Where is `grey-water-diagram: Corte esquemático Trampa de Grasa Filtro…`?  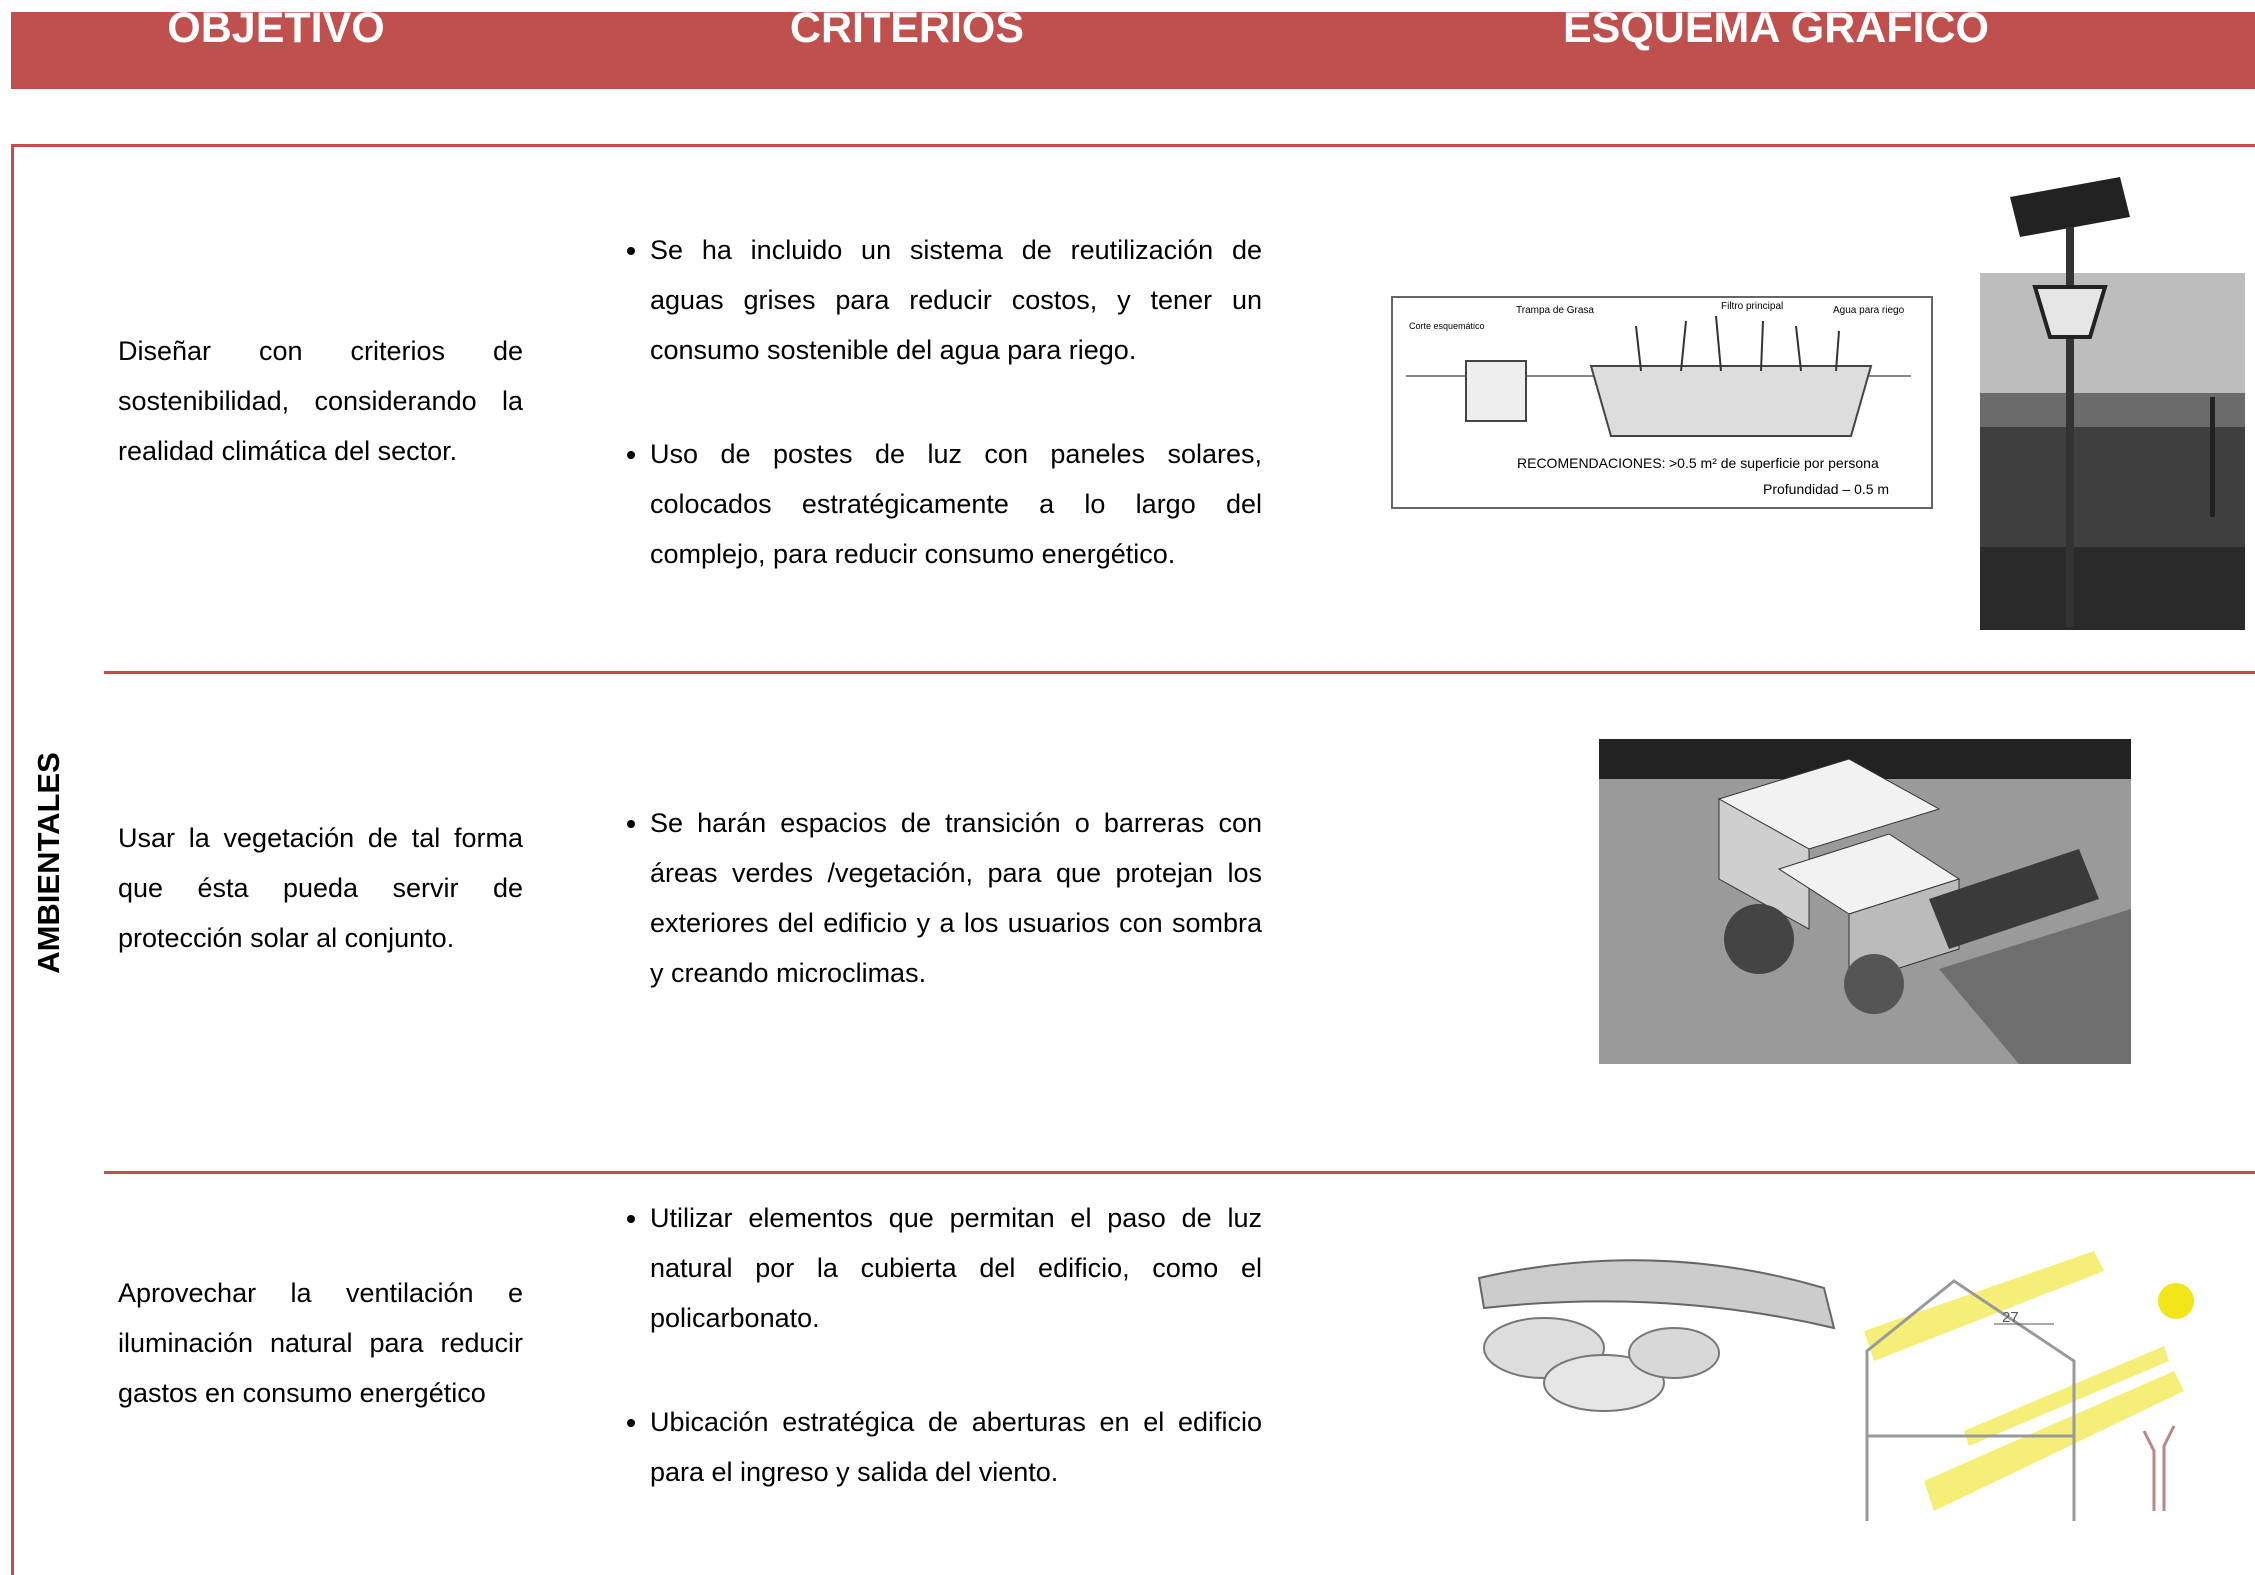 grey-water-diagram: Corte esquemático Trampa de Grasa Filtro… is located at coordinates (1662, 402).